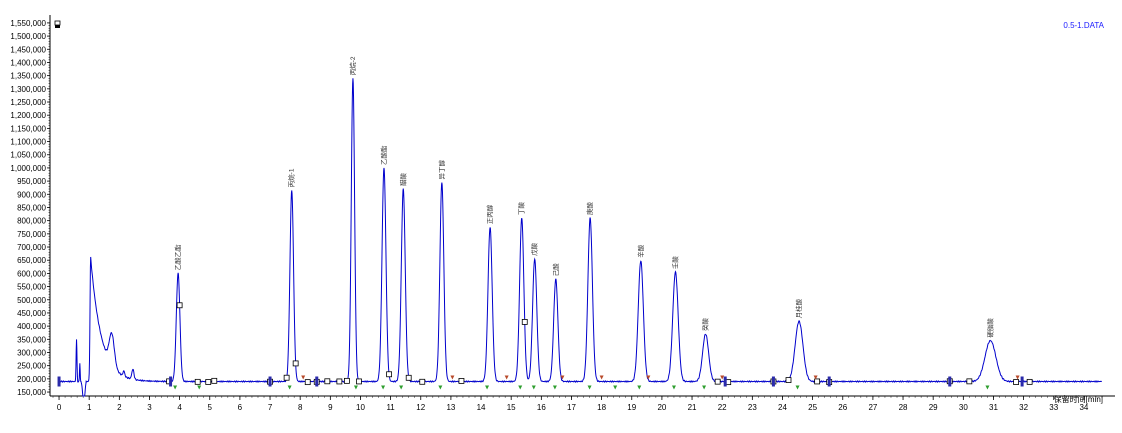  I want to click on x-tick-label: 34, so click(1083, 407).